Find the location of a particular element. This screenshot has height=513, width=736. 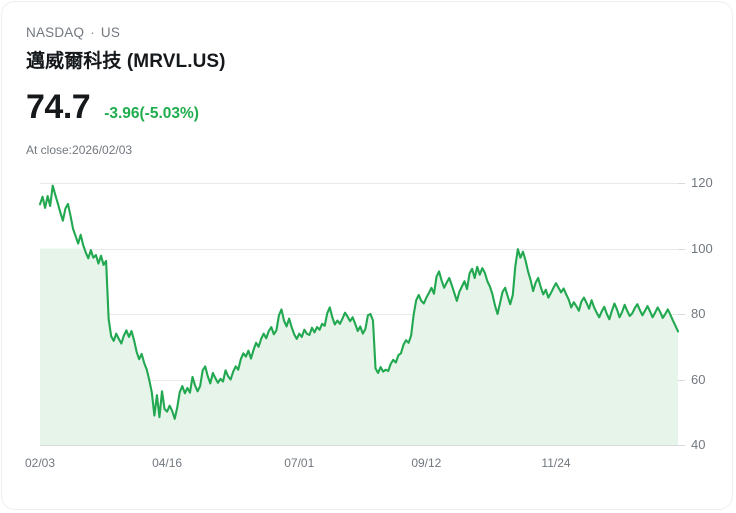

price-change: -3.96(-5.03%) is located at coordinates (151, 113).